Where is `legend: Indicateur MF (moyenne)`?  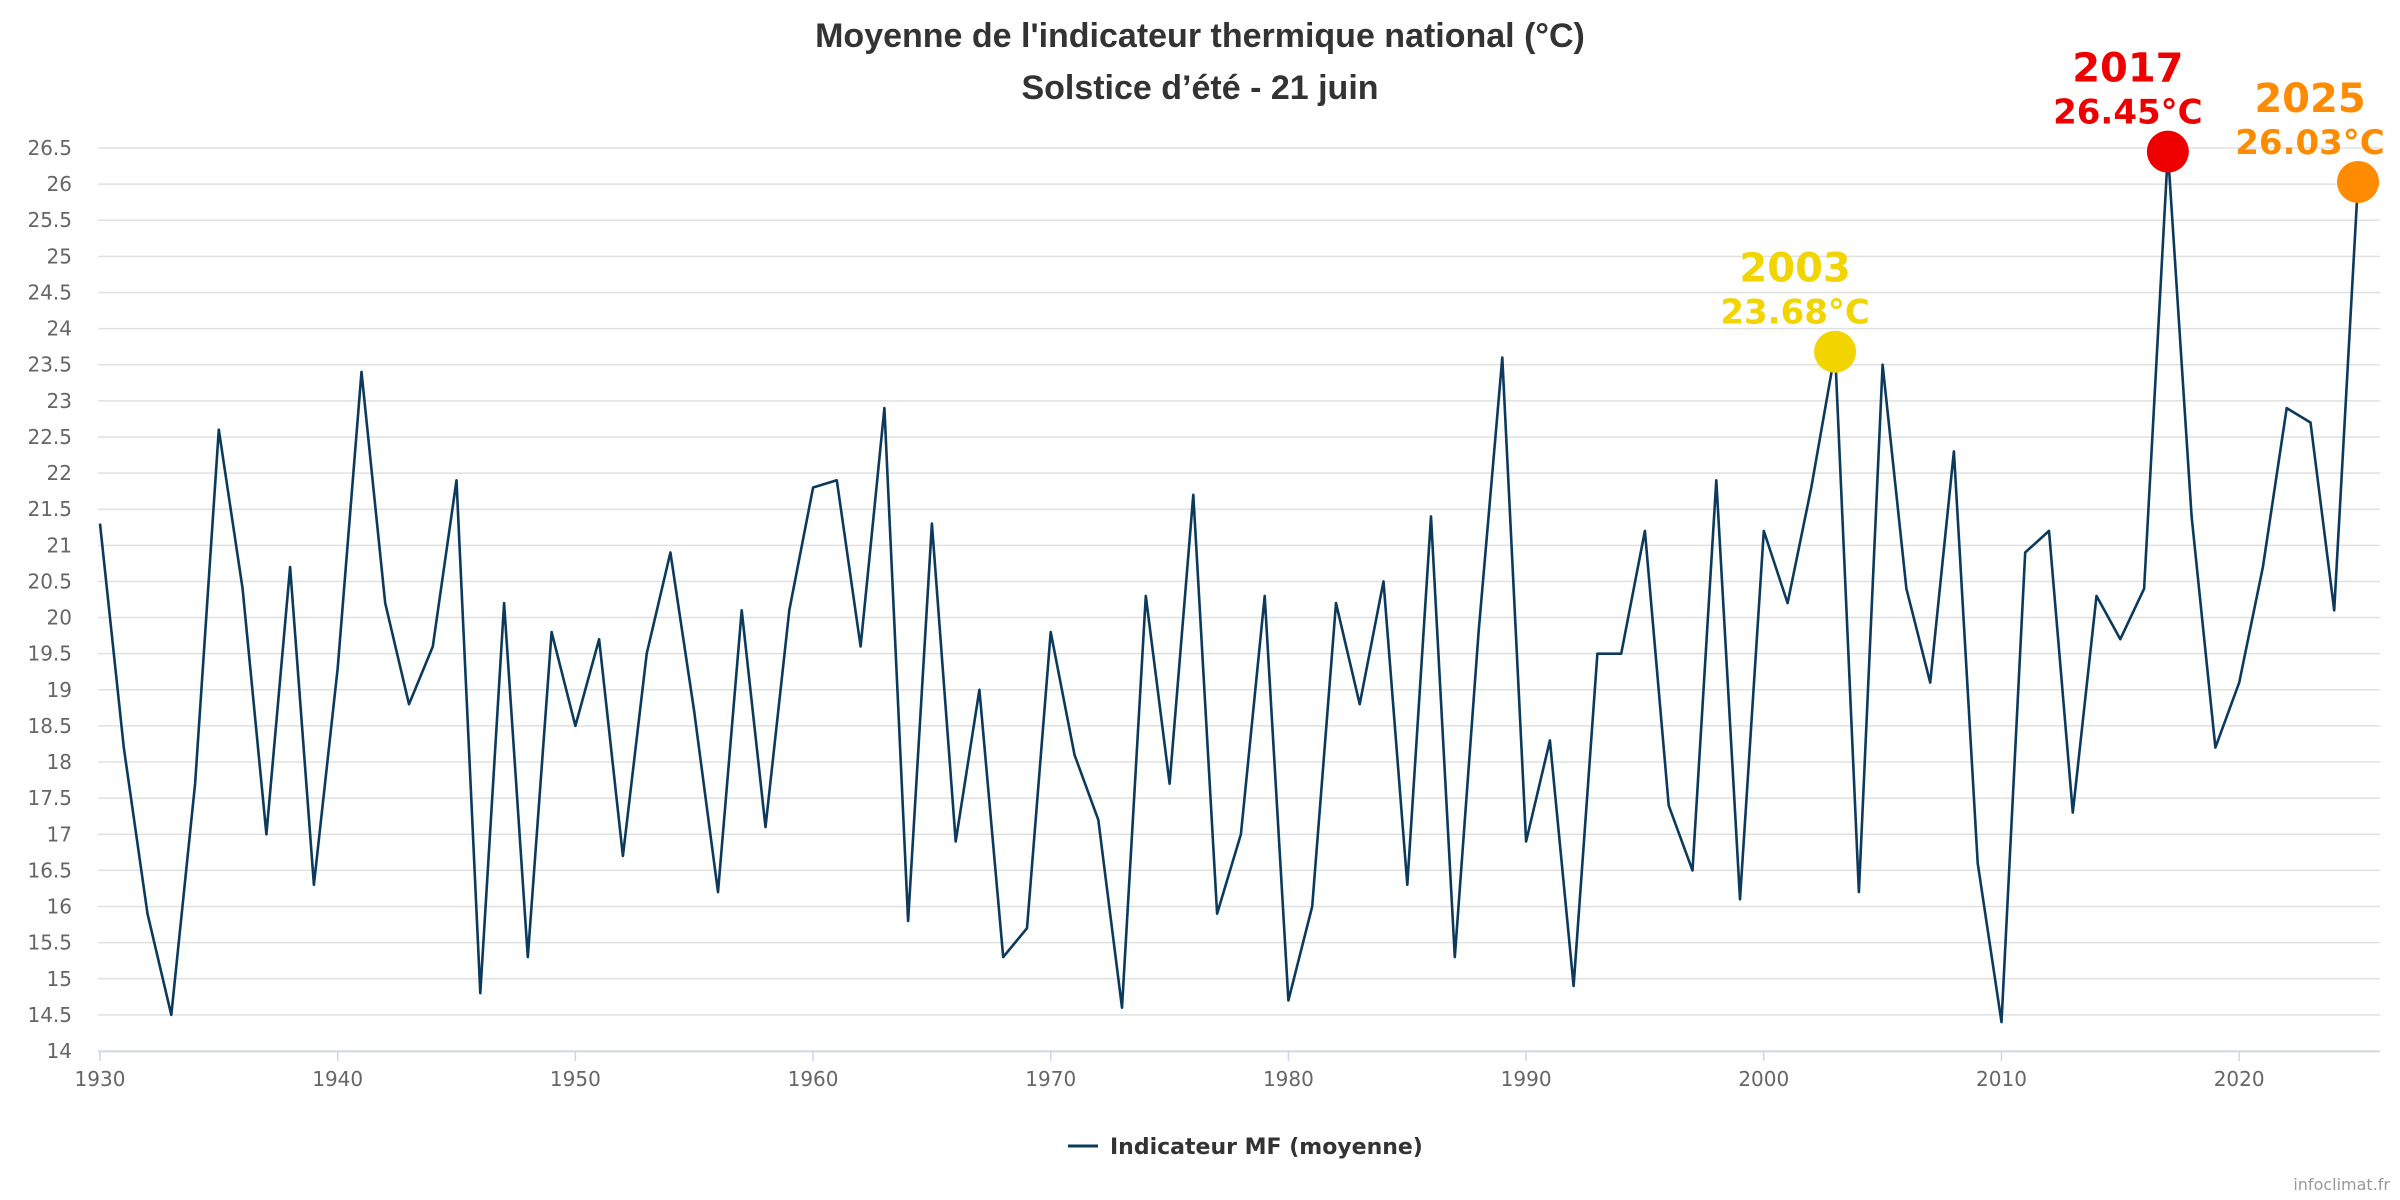 legend: Indicateur MF (moyenne) is located at coordinates (1245, 1147).